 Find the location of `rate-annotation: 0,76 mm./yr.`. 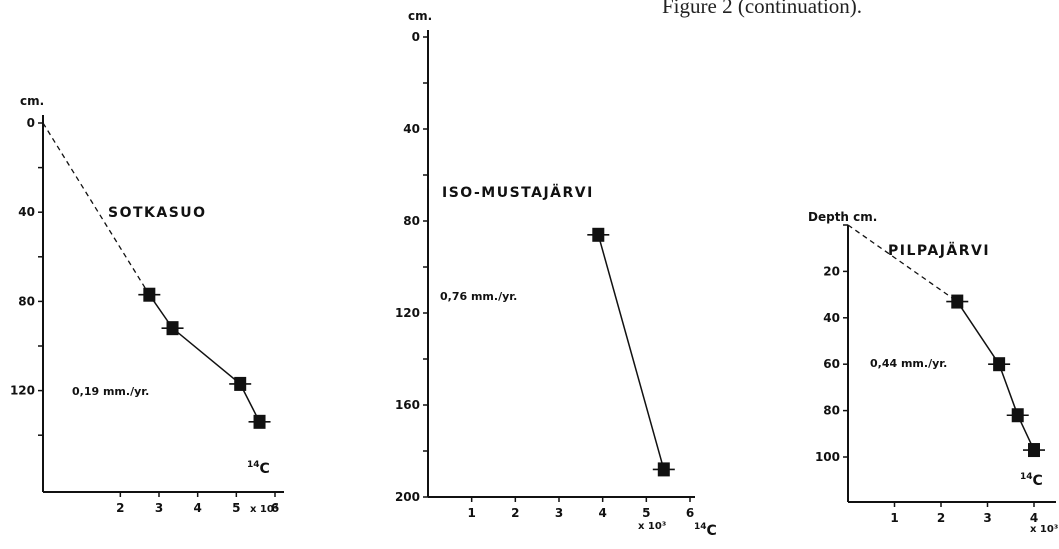

rate-annotation: 0,76 mm./yr. is located at coordinates (478, 296).